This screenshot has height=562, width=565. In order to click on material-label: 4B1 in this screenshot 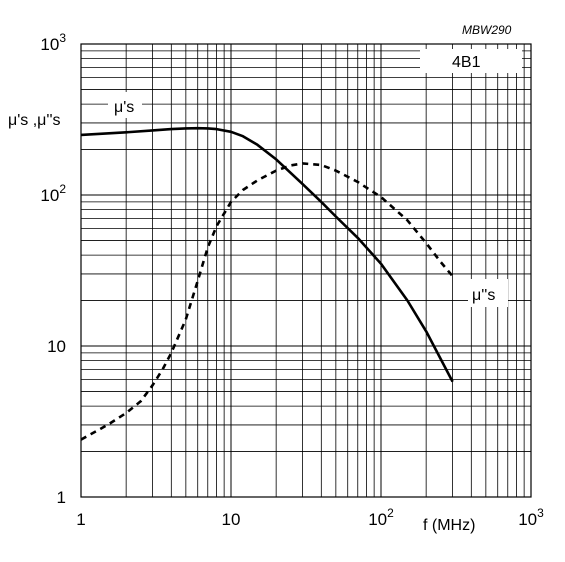, I will do `click(466, 62)`.